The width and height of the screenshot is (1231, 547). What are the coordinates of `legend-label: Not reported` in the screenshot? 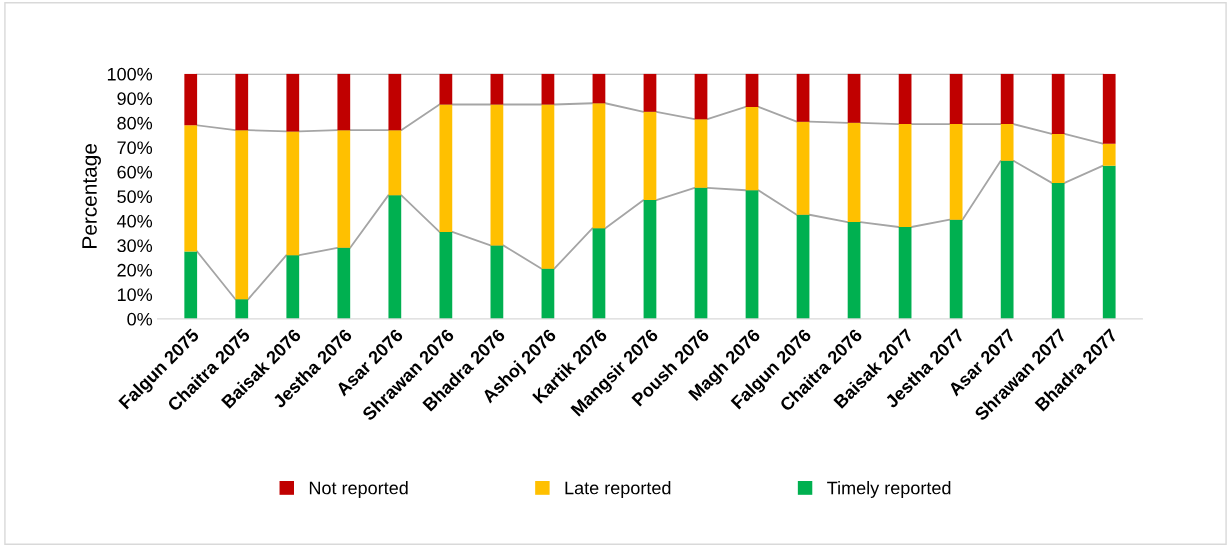 It's located at (358, 489).